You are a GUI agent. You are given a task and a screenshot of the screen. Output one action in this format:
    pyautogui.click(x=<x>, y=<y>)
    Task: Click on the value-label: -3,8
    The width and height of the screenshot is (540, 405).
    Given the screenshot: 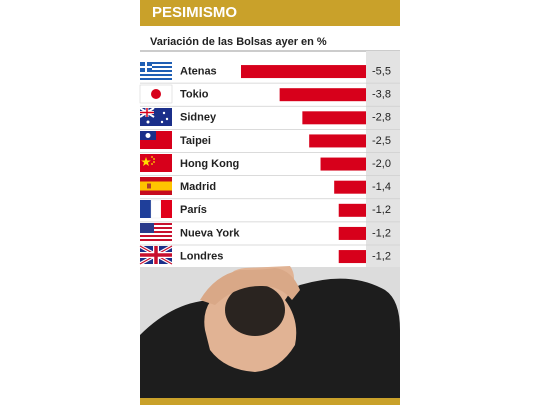 What is the action you would take?
    pyautogui.click(x=381, y=95)
    